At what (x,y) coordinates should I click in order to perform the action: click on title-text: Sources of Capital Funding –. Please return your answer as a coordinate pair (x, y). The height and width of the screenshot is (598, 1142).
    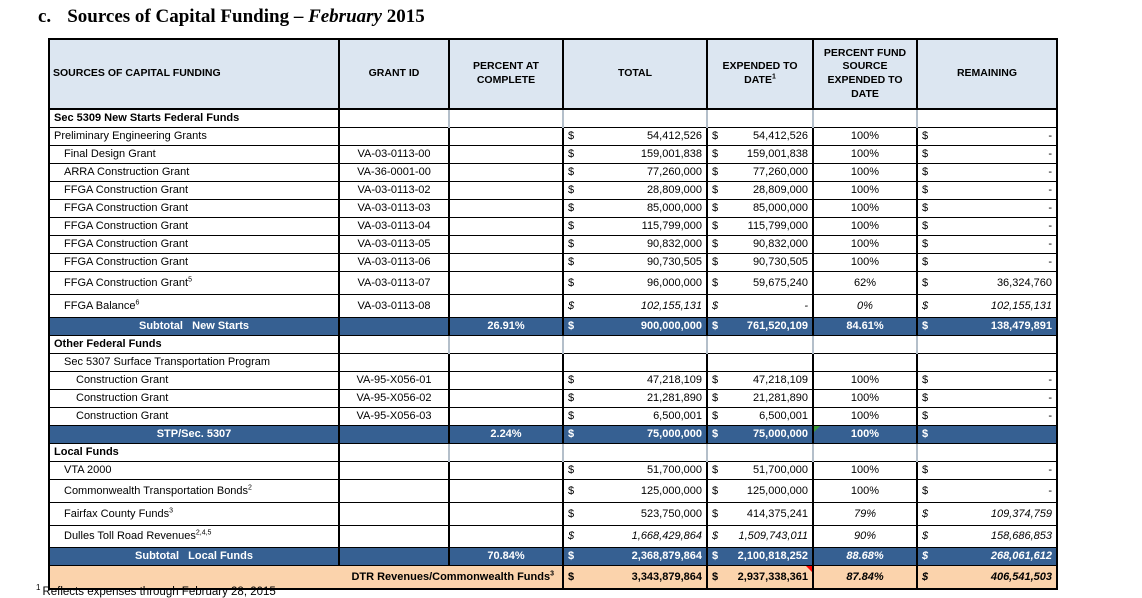
    Looking at the image, I should click on (188, 16).